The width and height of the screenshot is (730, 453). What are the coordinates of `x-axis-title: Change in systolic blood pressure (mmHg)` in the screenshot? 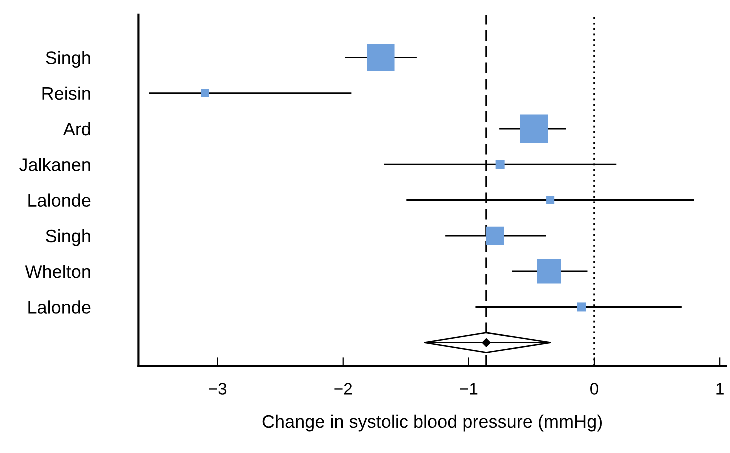 It's located at (432, 423).